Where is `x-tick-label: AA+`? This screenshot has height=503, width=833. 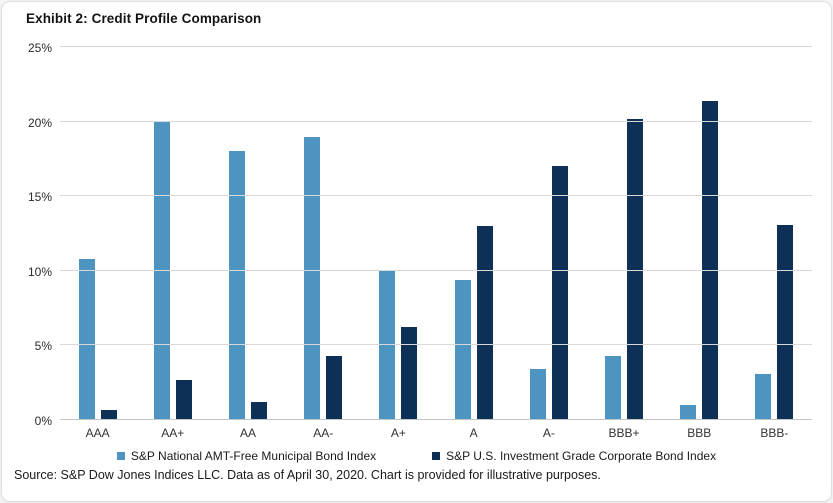 x-tick-label: AA+ is located at coordinates (173, 433).